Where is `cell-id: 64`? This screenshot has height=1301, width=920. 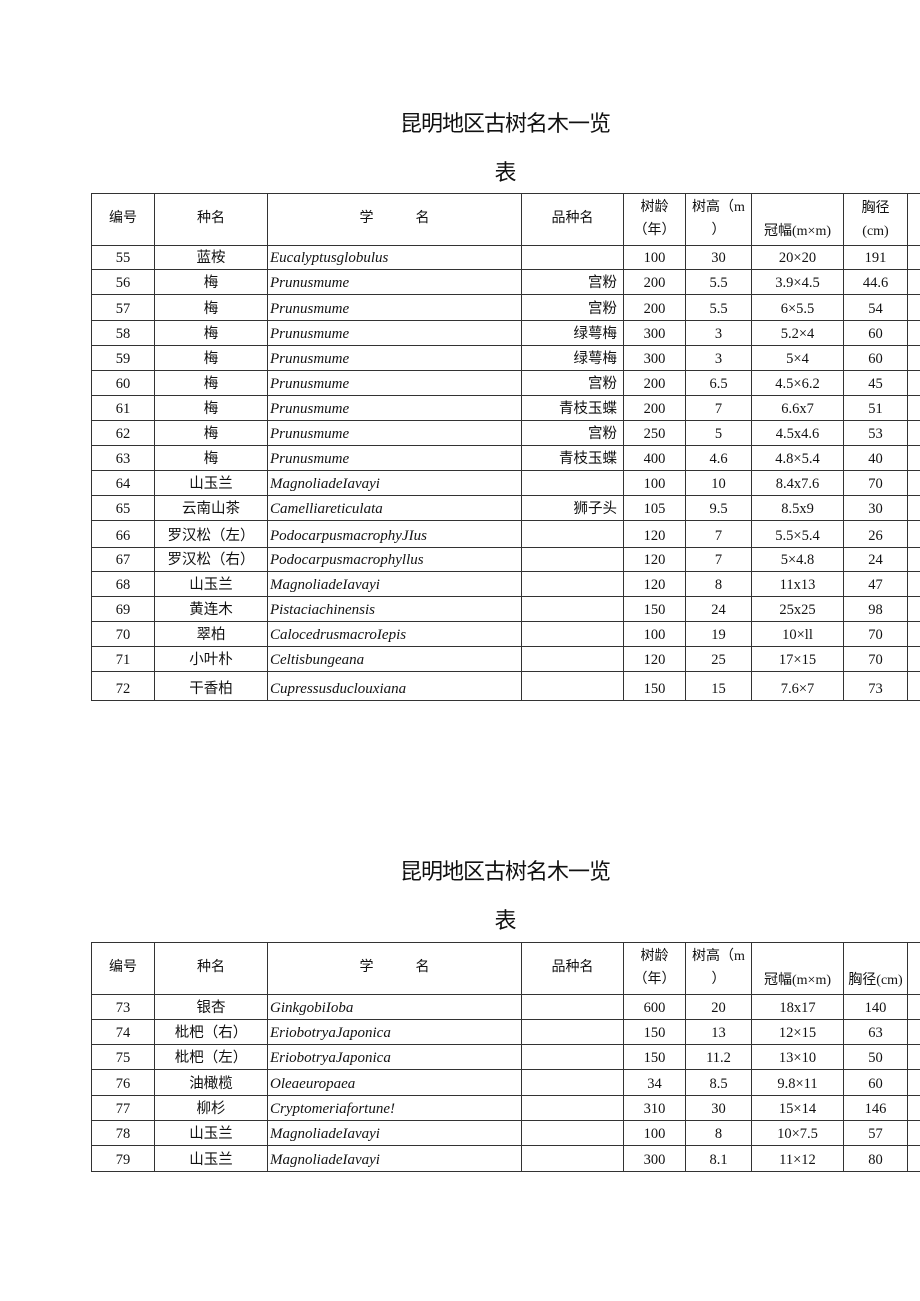
cell-id: 64 is located at coordinates (123, 483).